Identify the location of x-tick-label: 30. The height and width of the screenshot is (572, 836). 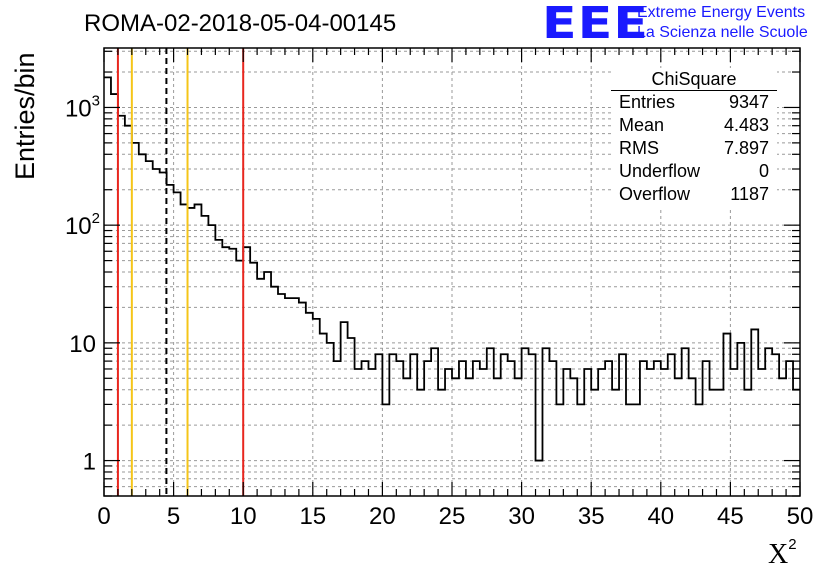
(521, 516).